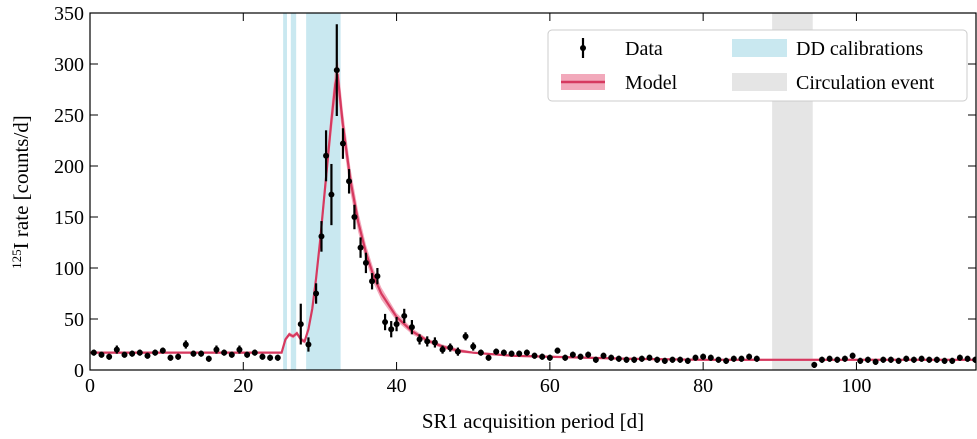 The height and width of the screenshot is (439, 977). What do you see at coordinates (69, 269) in the screenshot?
I see `y-tick-label: 100` at bounding box center [69, 269].